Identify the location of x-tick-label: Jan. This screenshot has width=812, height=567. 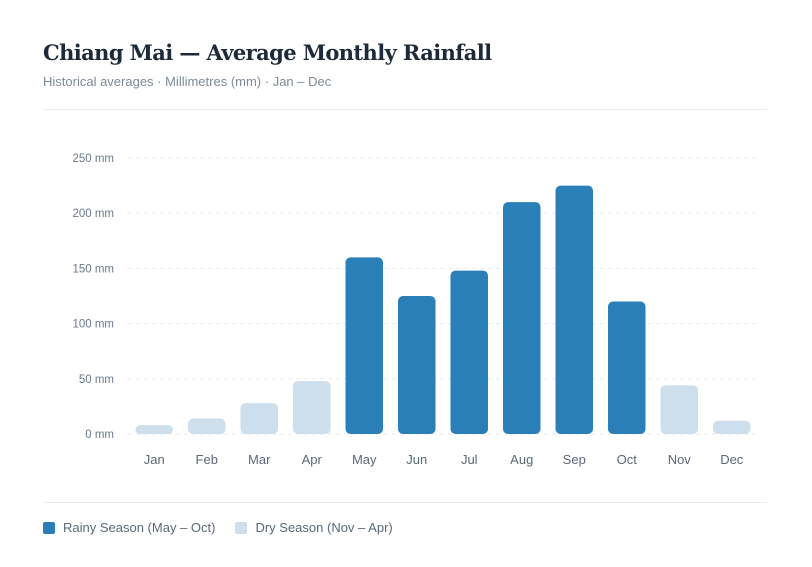
(154, 459).